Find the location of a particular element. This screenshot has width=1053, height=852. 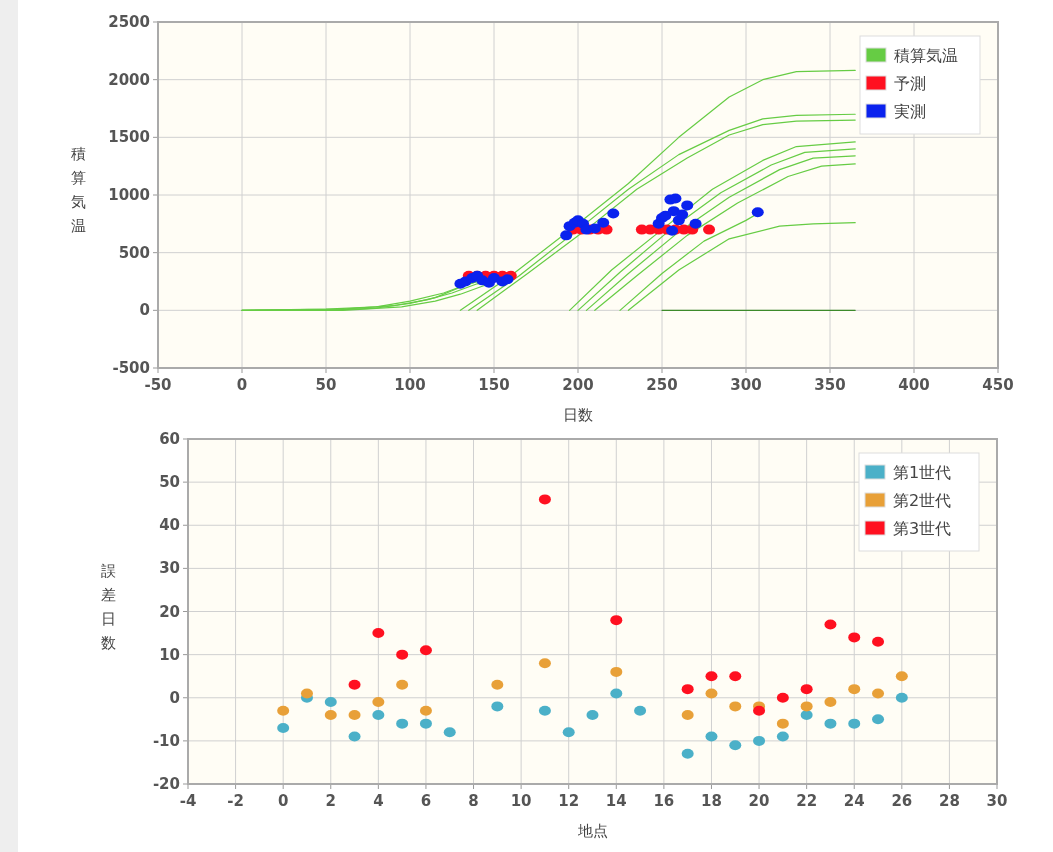

y-tick-label: 1000 is located at coordinates (129, 195).